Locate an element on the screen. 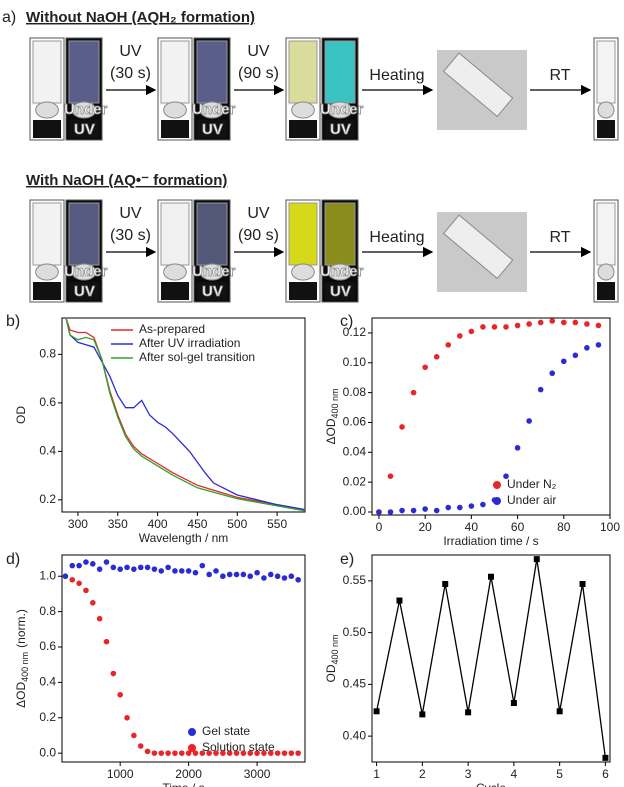 Image resolution: width=624 pixels, height=787 pixels. x-tick-label: 450 is located at coordinates (197, 524).